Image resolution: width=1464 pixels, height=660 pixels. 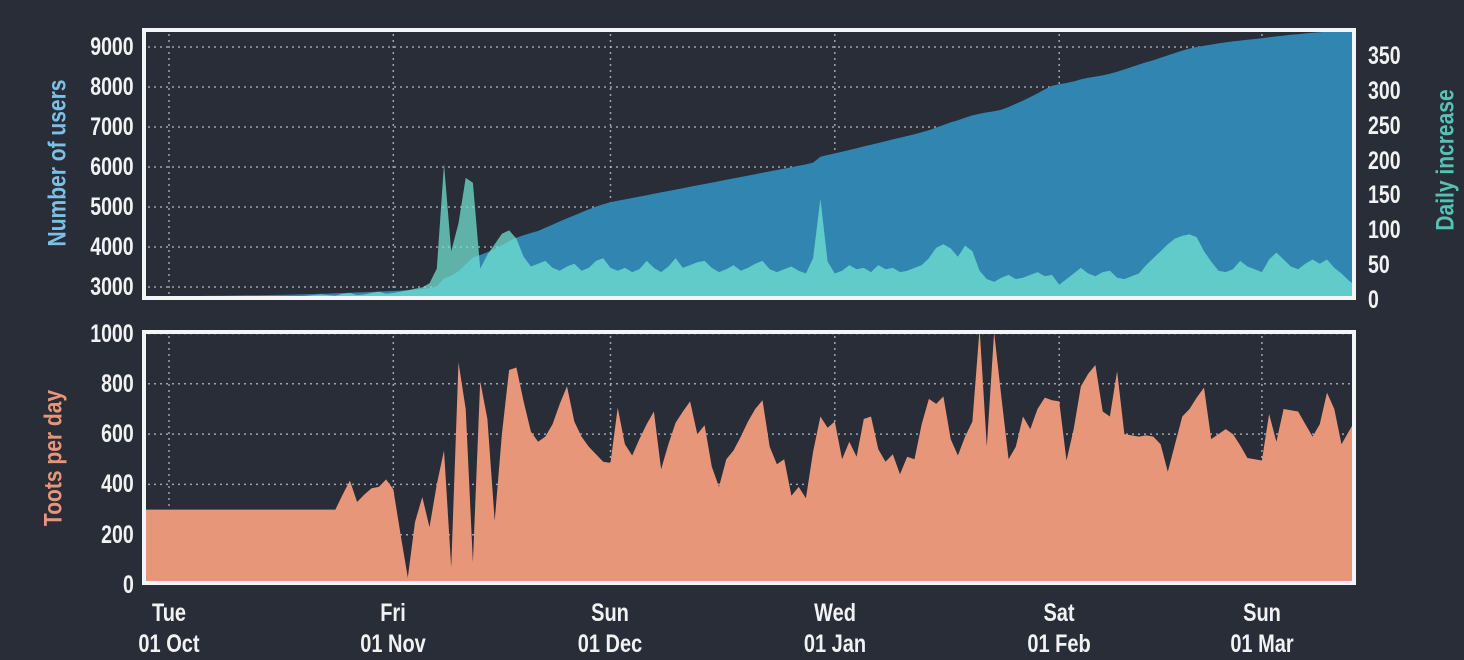 I want to click on x-tick-date-6: 01 Mar, so click(x=1261, y=644).